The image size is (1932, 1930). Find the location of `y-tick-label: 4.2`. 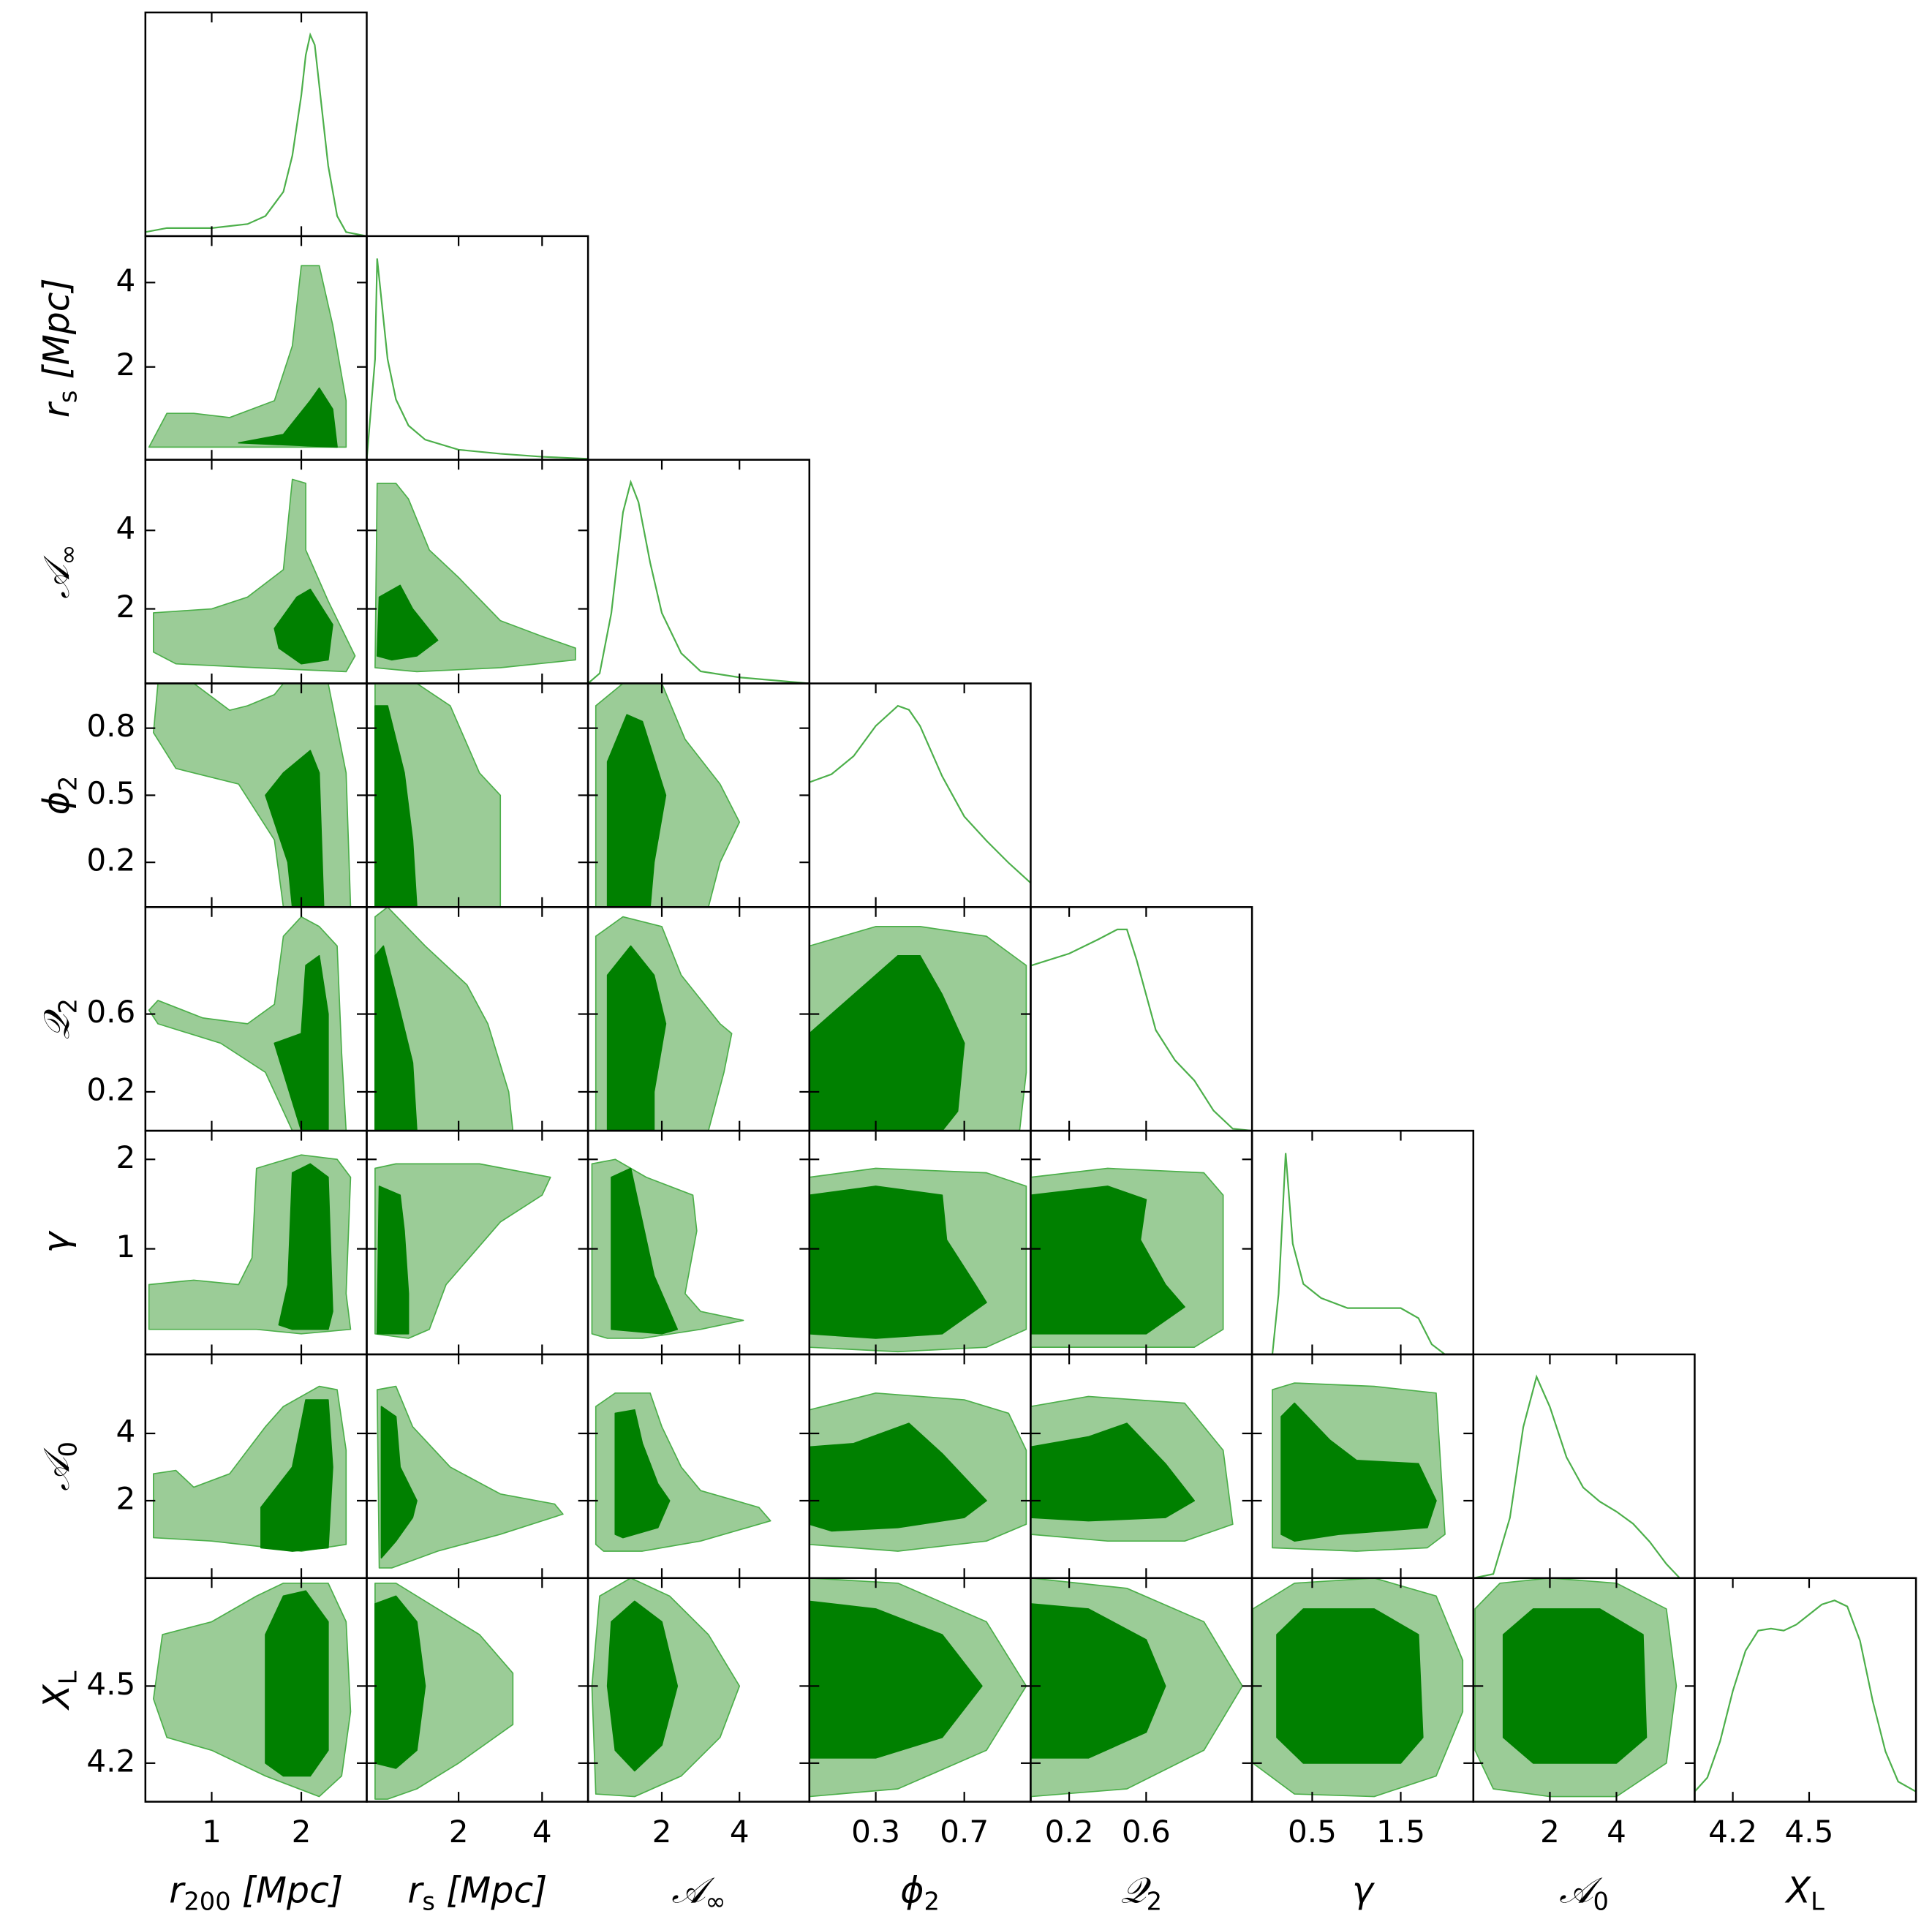

y-tick-label: 4.2 is located at coordinates (110, 1761).